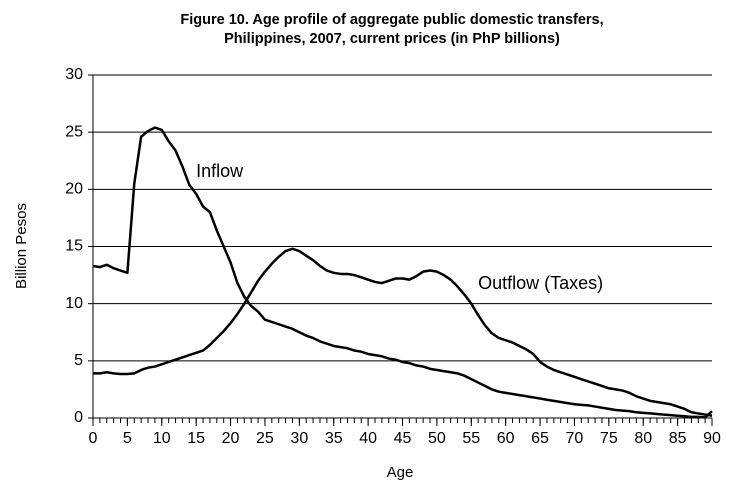 Image resolution: width=730 pixels, height=485 pixels. I want to click on y-tick-label: 5, so click(78, 360).